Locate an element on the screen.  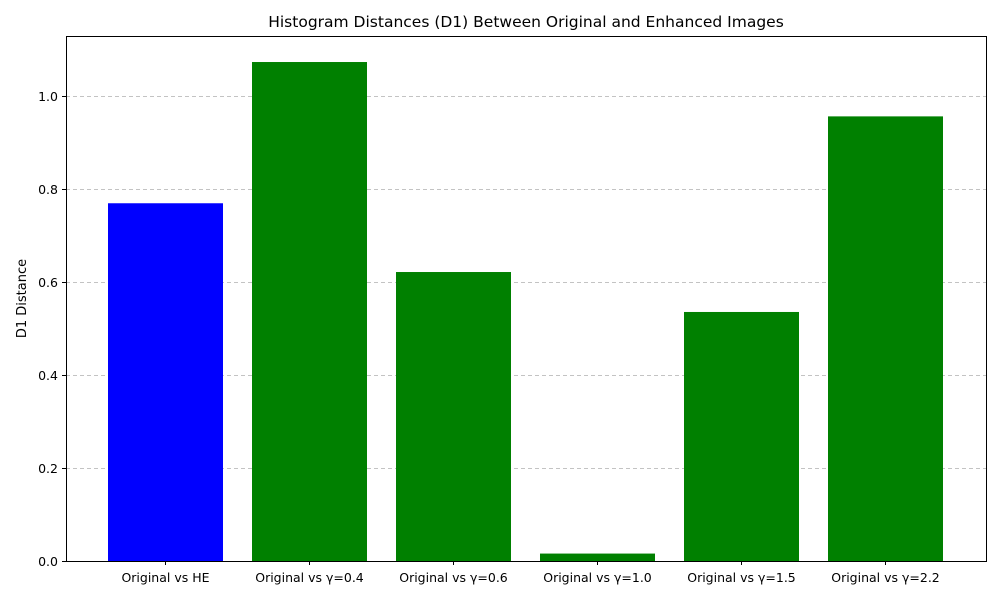
x-tick-label: Original vs γ=1.5 is located at coordinates (741, 577).